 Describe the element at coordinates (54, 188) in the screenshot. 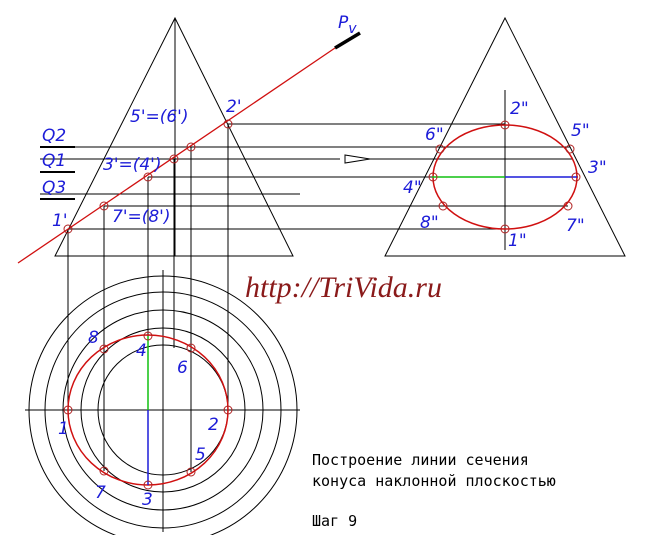

I see `level-label: Q3` at that location.